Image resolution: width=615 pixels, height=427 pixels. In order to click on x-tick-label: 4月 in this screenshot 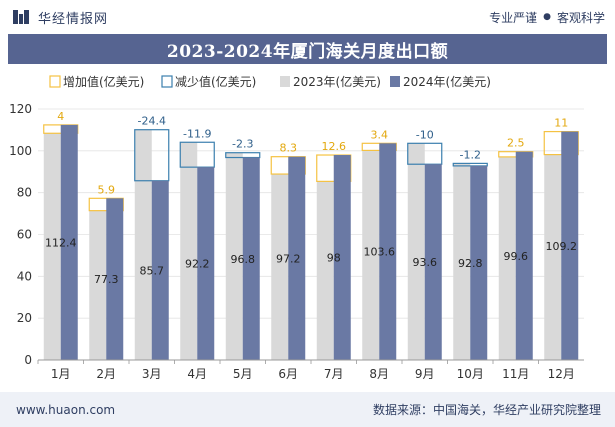, I will do `click(197, 374)`.